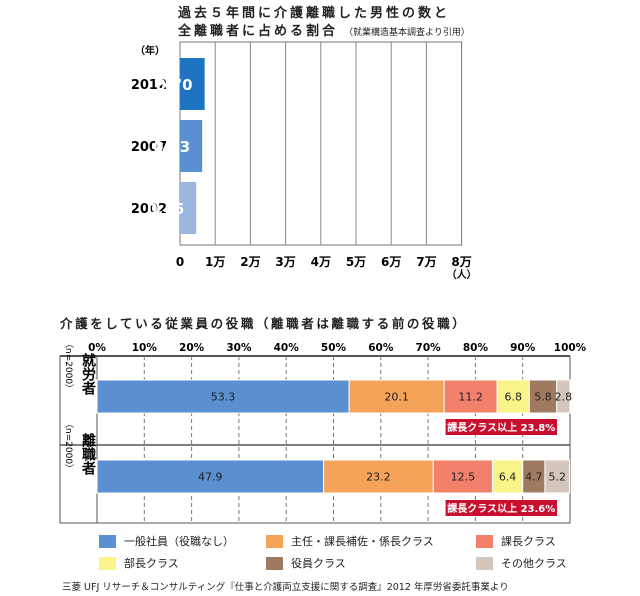 The height and width of the screenshot is (596, 640). I want to click on chart2-x-tick: 90%, so click(523, 348).